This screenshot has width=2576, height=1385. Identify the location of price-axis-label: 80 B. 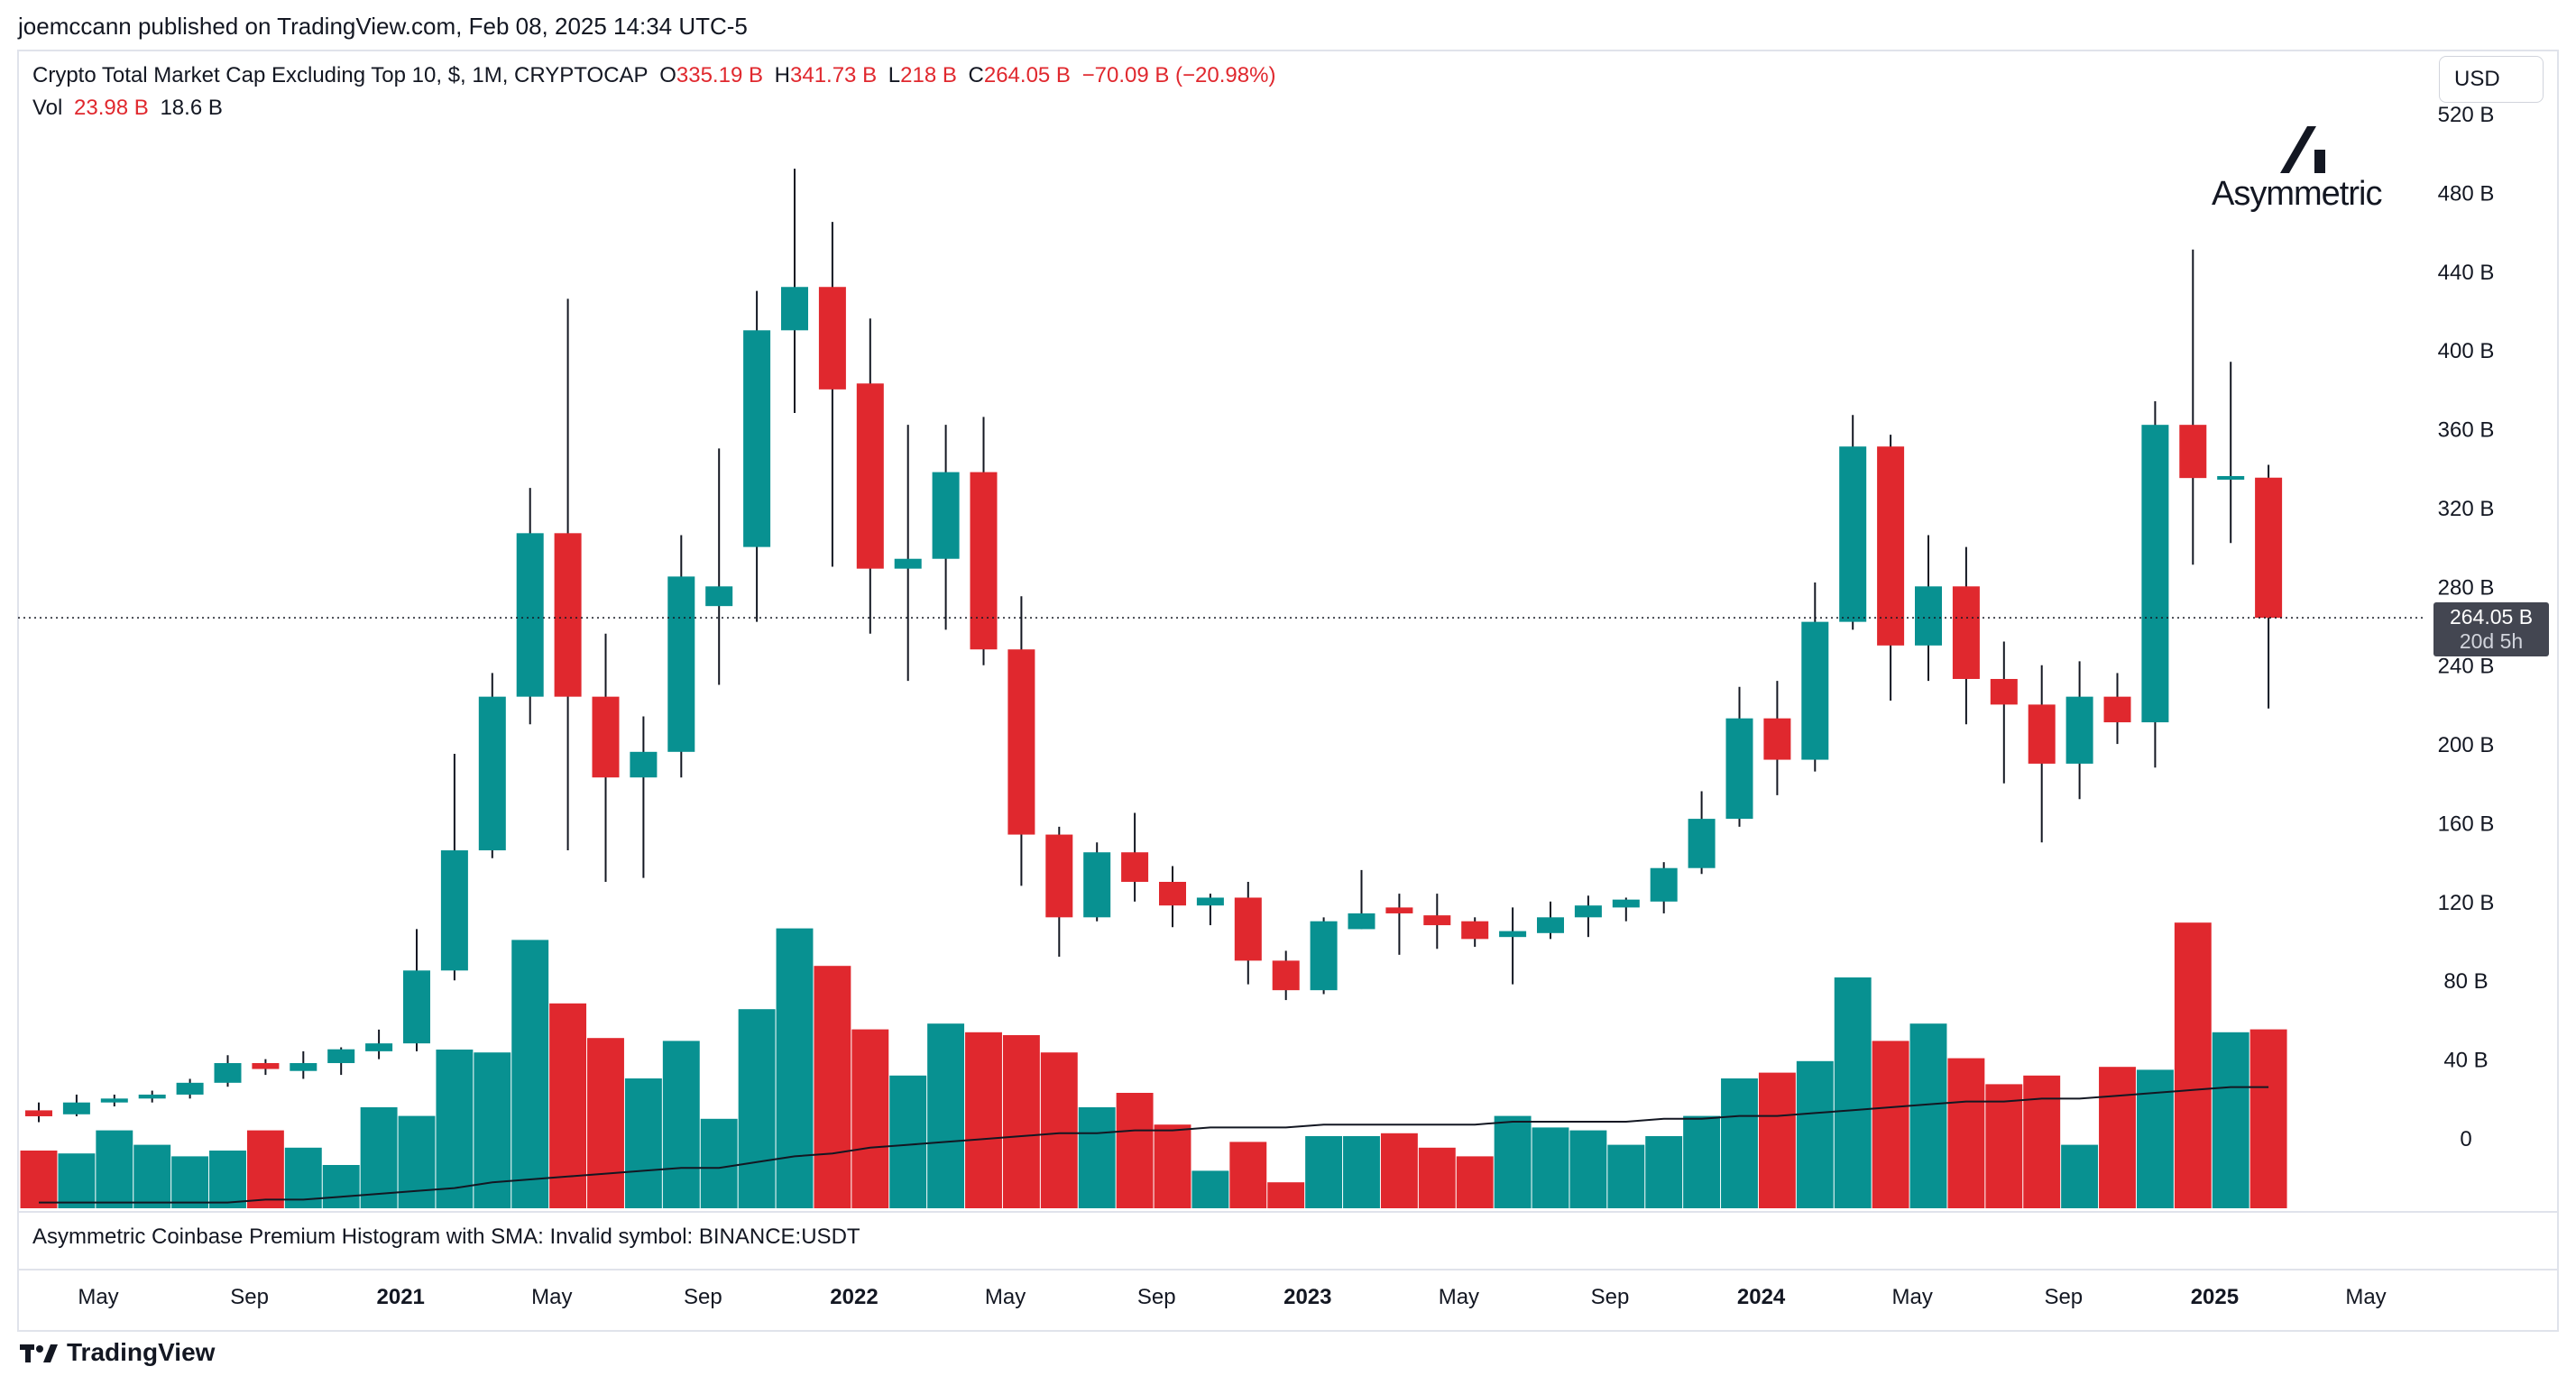
(2465, 981).